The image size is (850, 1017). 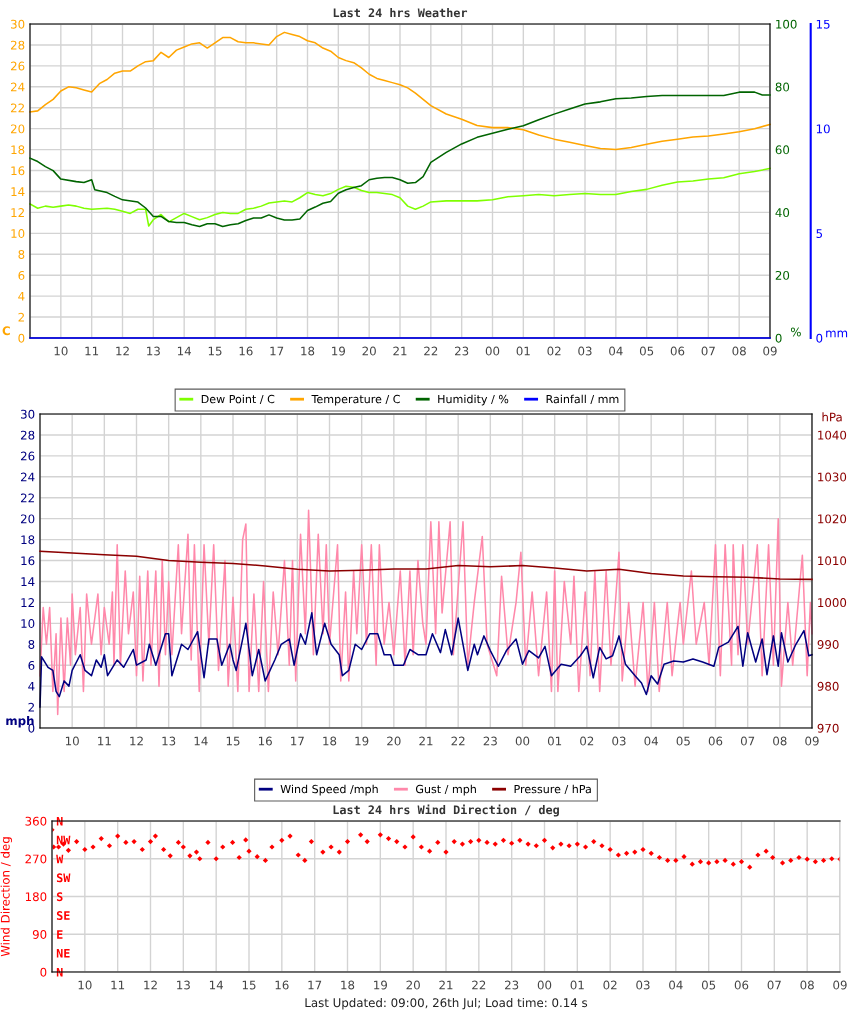 What do you see at coordinates (473, 400) in the screenshot?
I see `legend-label: Humidity / %` at bounding box center [473, 400].